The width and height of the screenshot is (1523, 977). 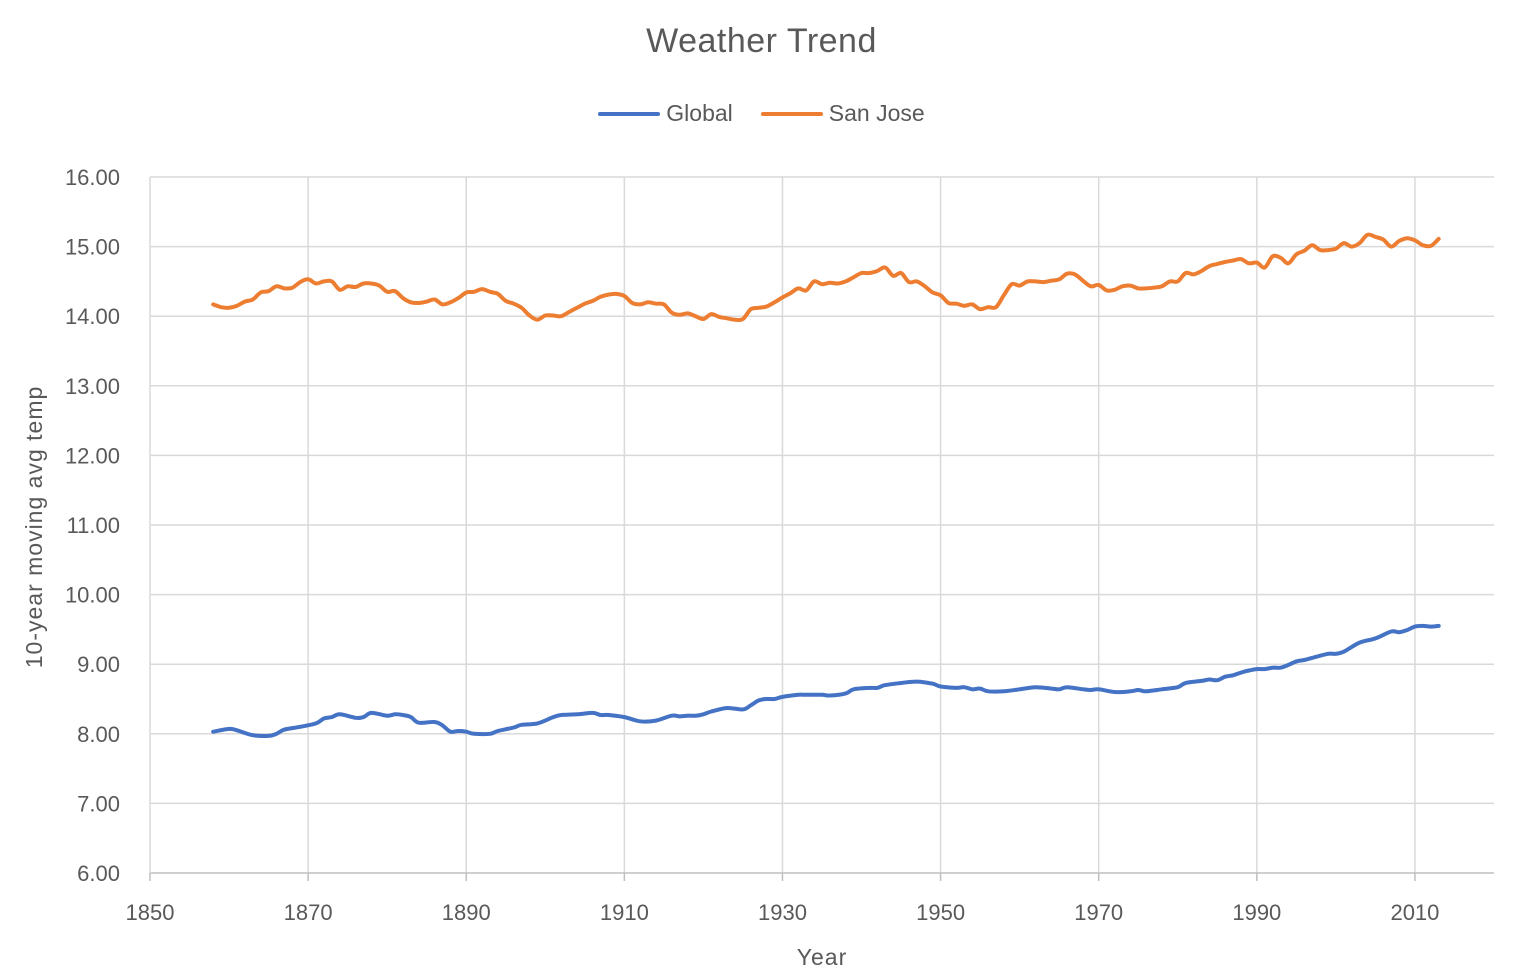 I want to click on legend-entry-global: Global, so click(x=665, y=113).